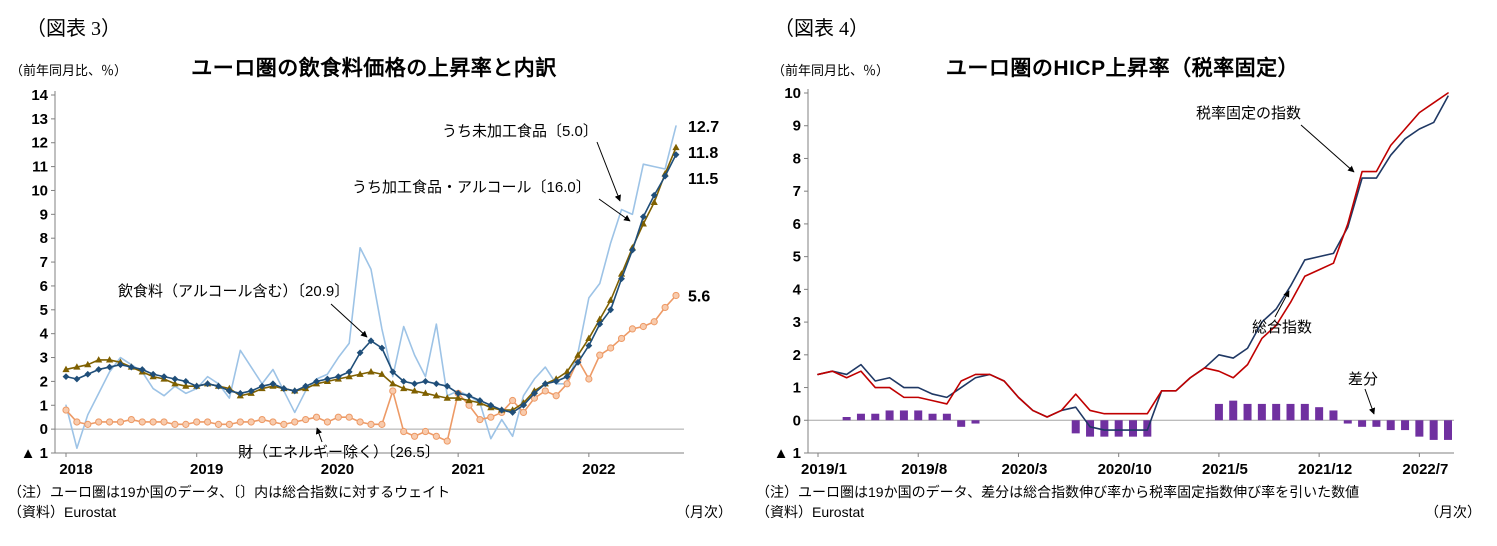 Image resolution: width=1497 pixels, height=546 pixels. Describe the element at coordinates (699, 296) in the screenshot. I see `series-end-value: 5.6` at that location.